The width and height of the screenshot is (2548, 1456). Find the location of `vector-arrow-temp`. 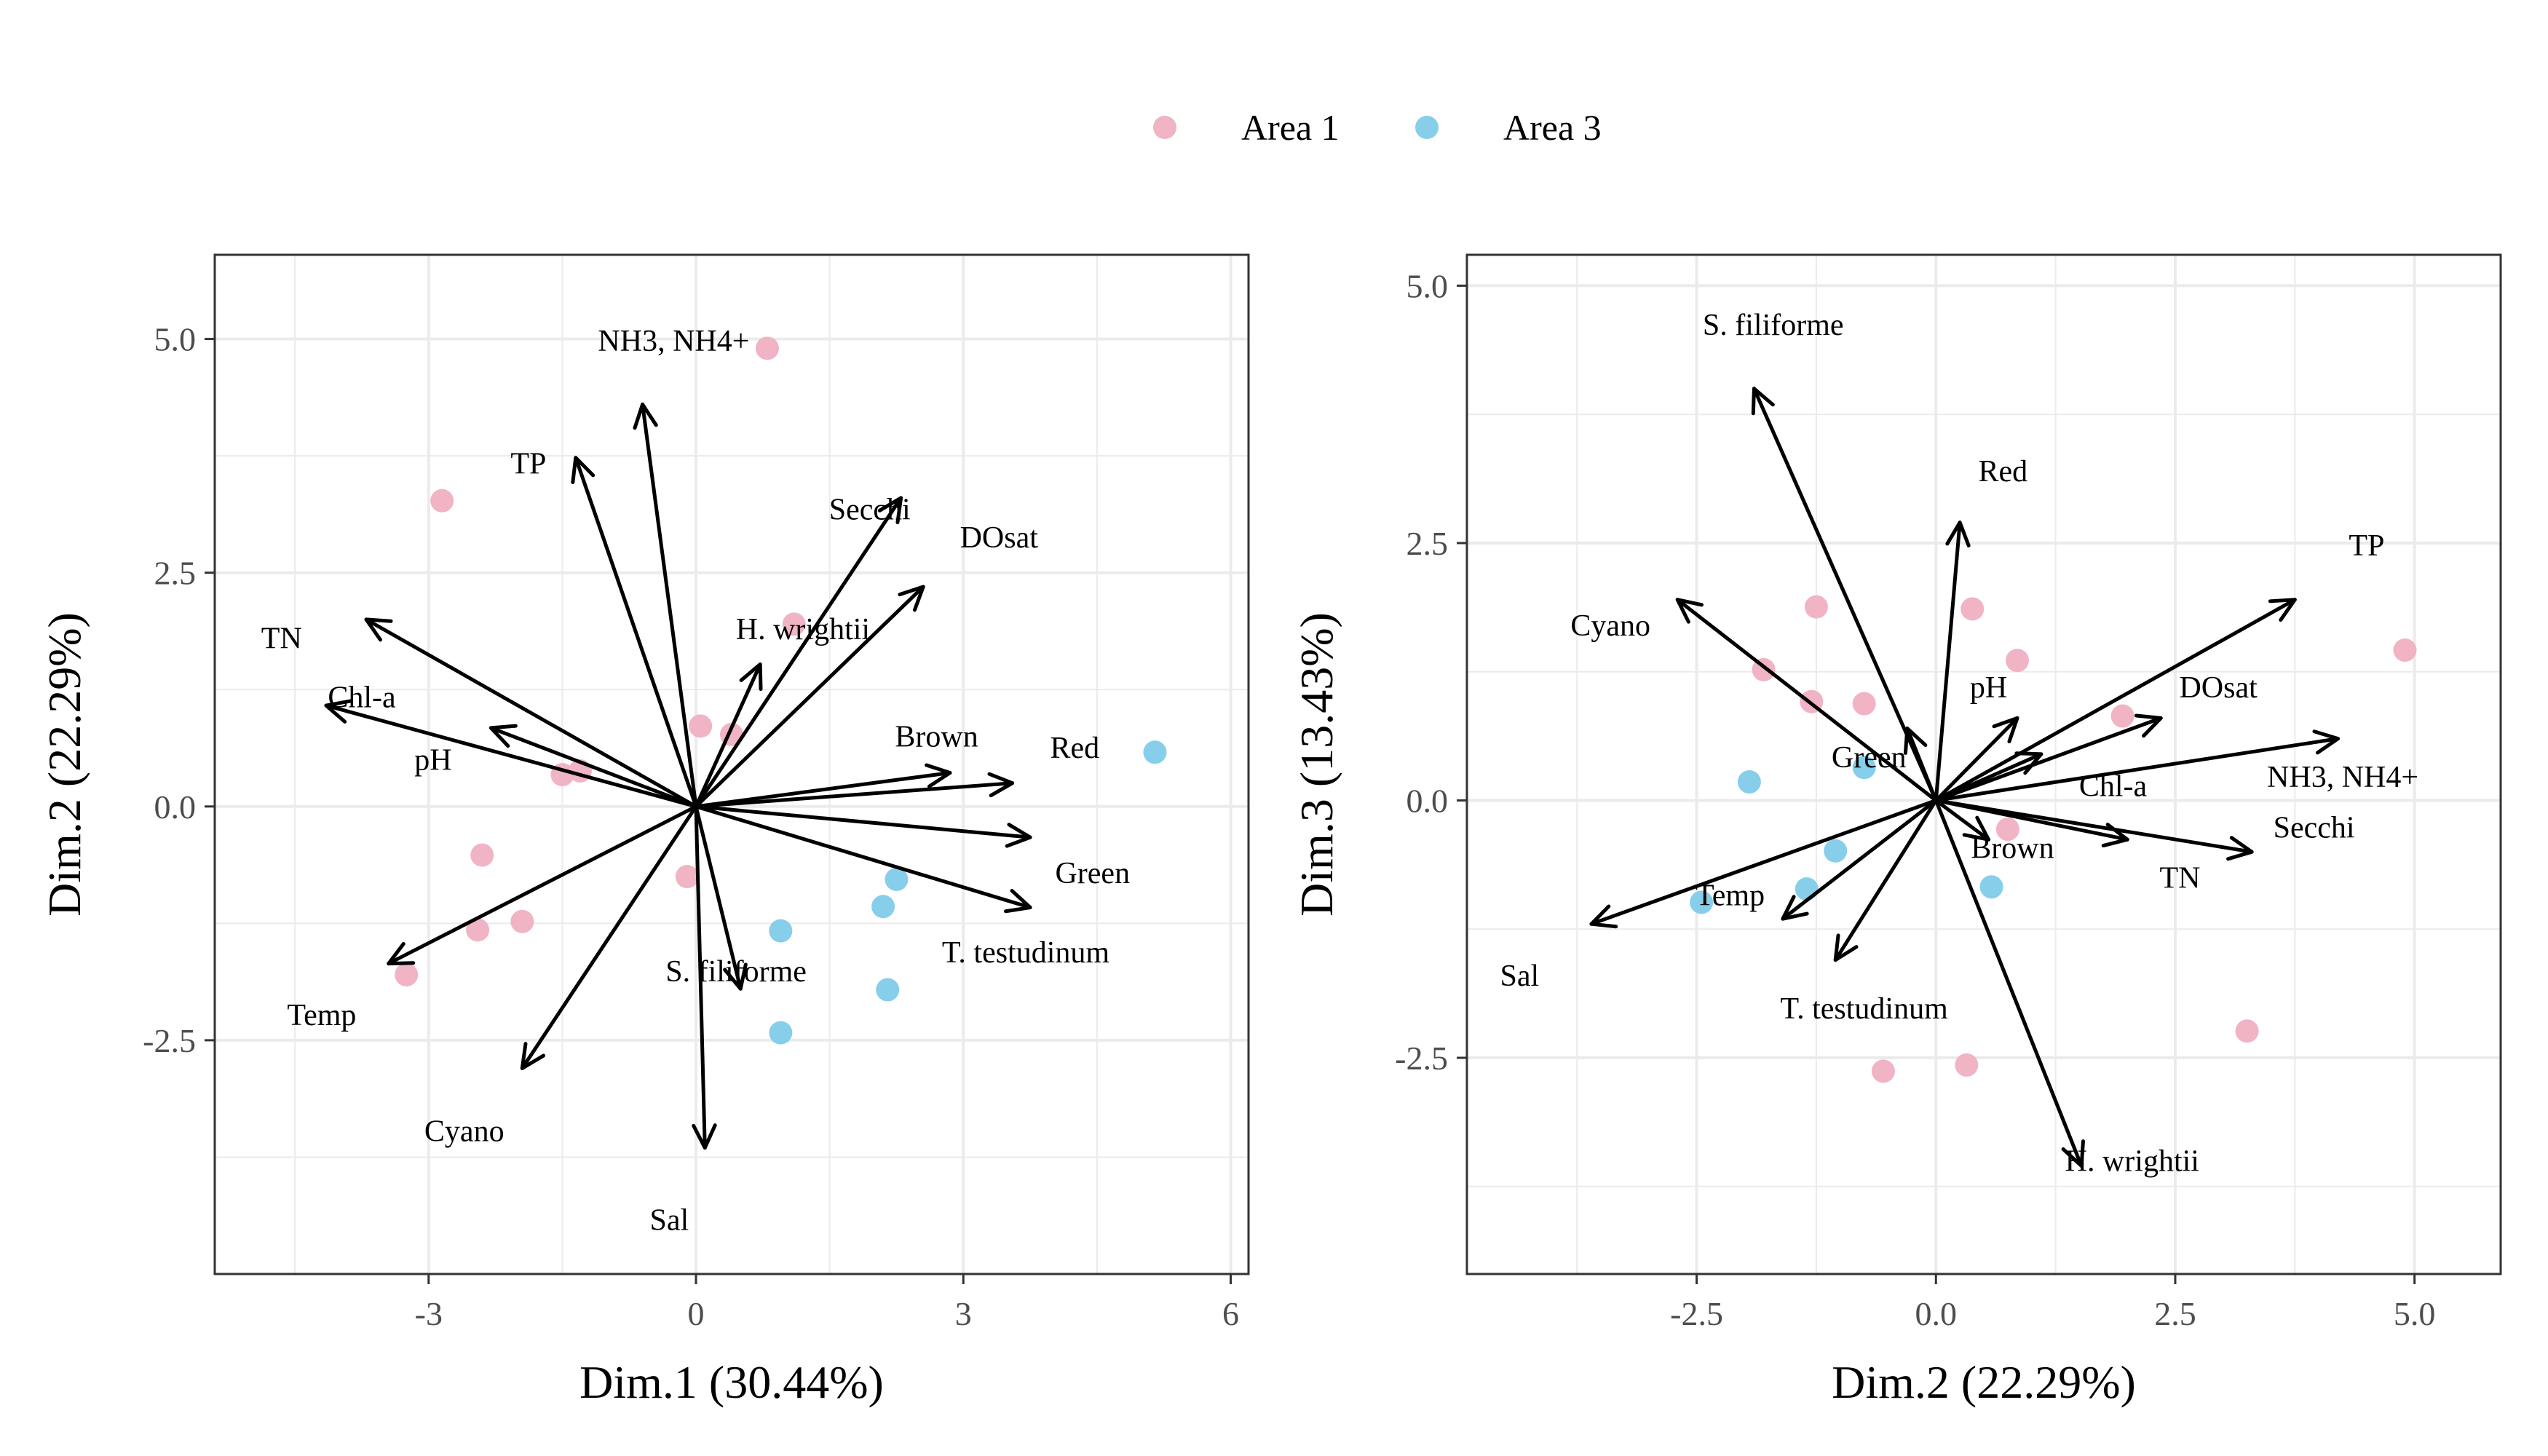

vector-arrow-temp is located at coordinates (542, 885).